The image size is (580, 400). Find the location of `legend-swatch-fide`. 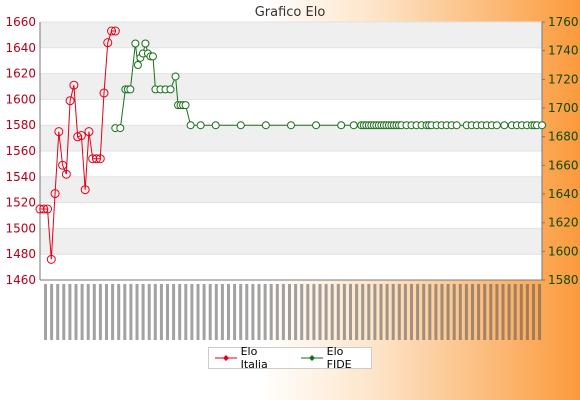

legend-swatch-fide is located at coordinates (312, 358).